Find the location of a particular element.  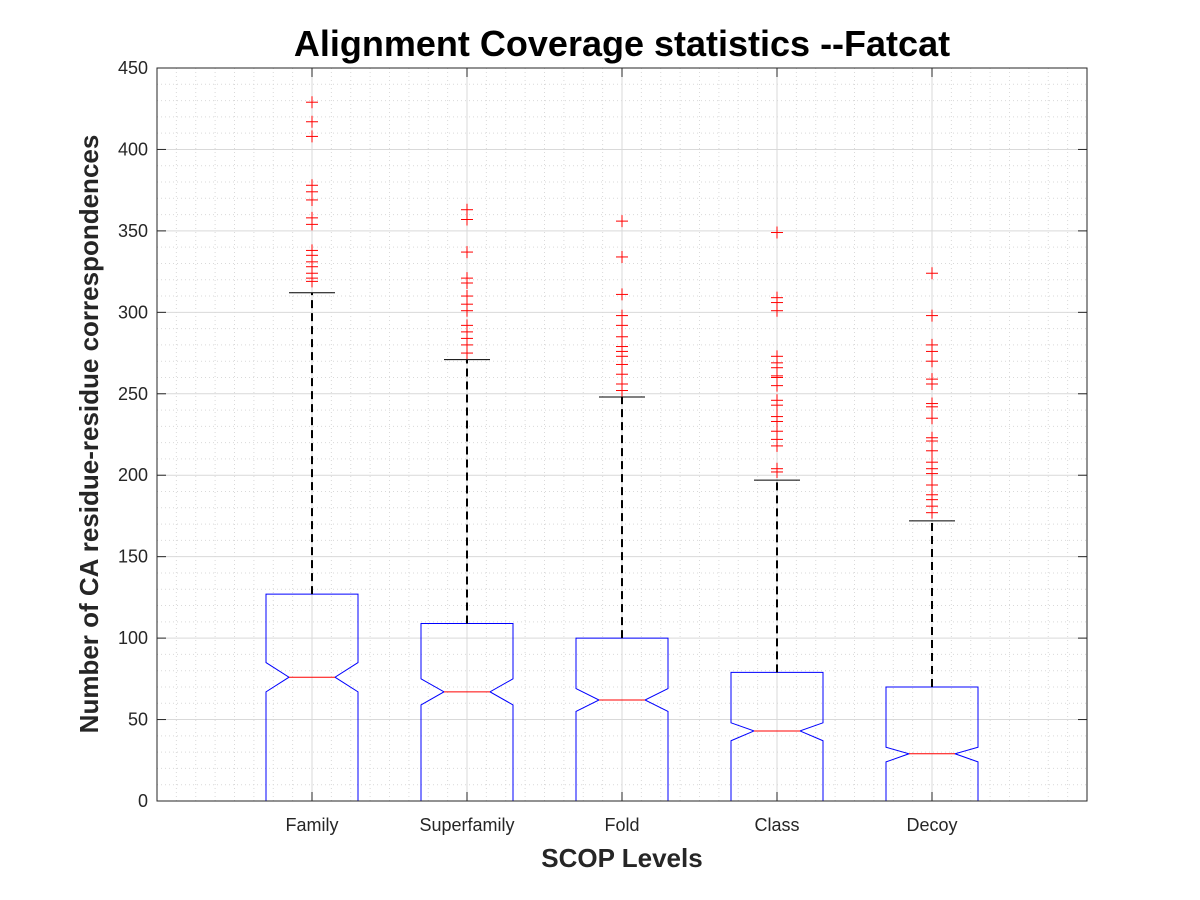

y-tick-label: 200 is located at coordinates (133, 475).